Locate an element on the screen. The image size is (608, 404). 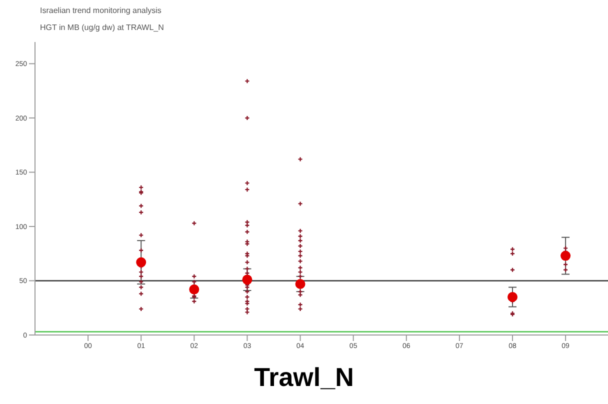
text: Trawl_N is located at coordinates (304, 377).